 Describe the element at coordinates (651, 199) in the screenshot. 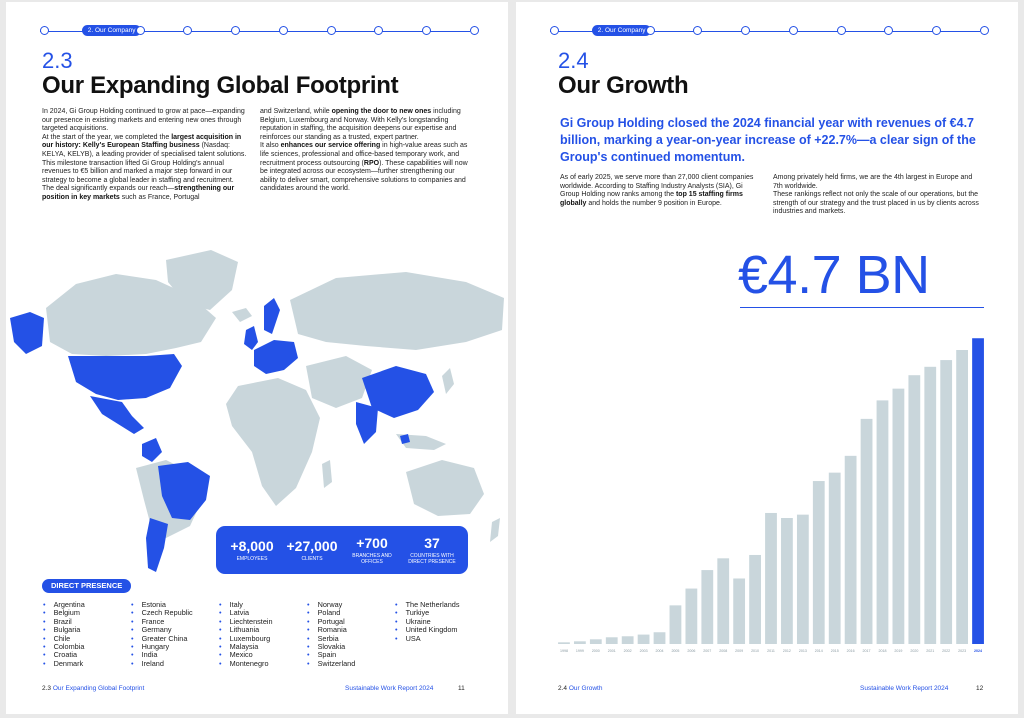

I see `text-bold: top 15 staffing firms globally` at that location.